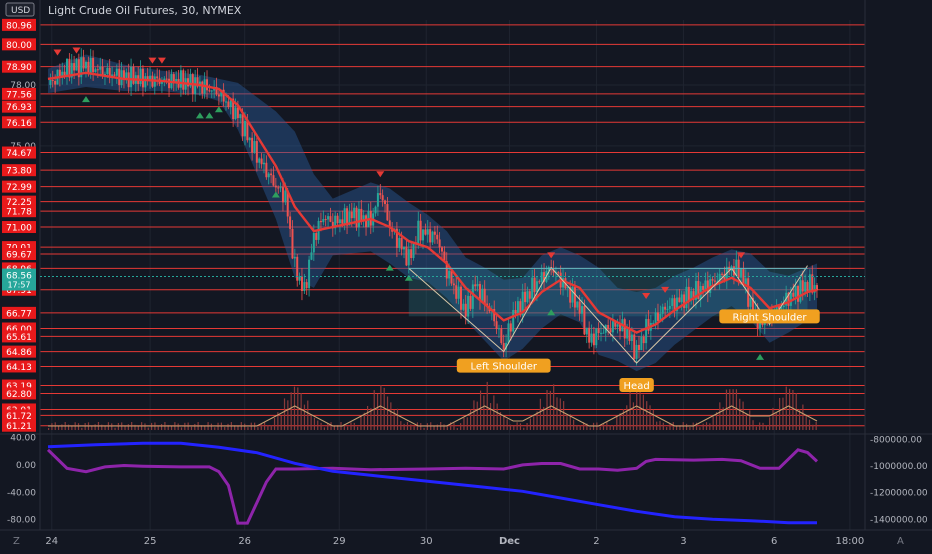 This screenshot has width=932, height=554. I want to click on level-price-label: 76.16, so click(19, 122).